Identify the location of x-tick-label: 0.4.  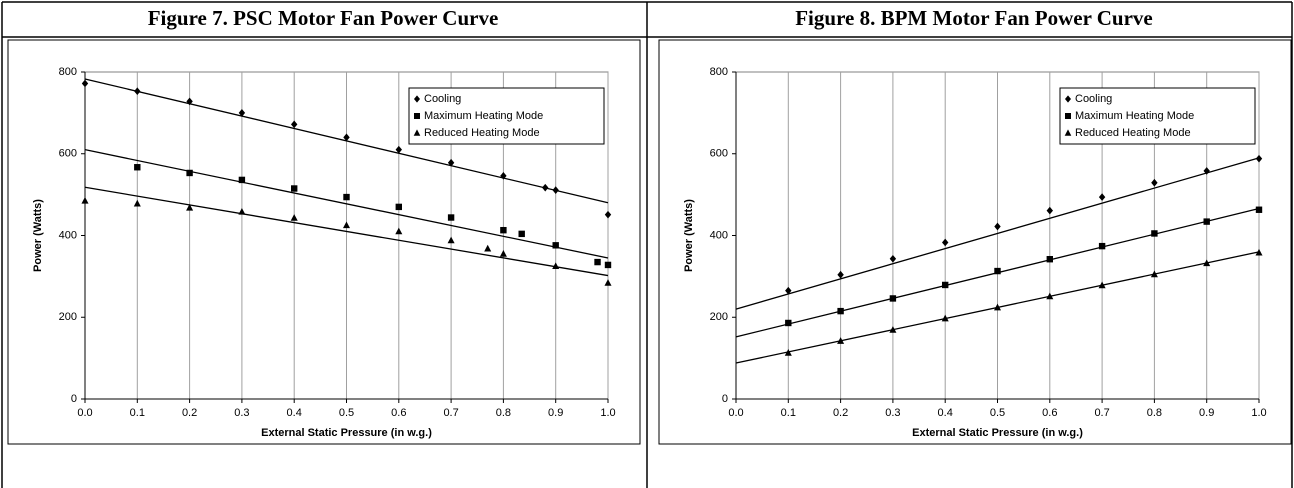
(945, 413).